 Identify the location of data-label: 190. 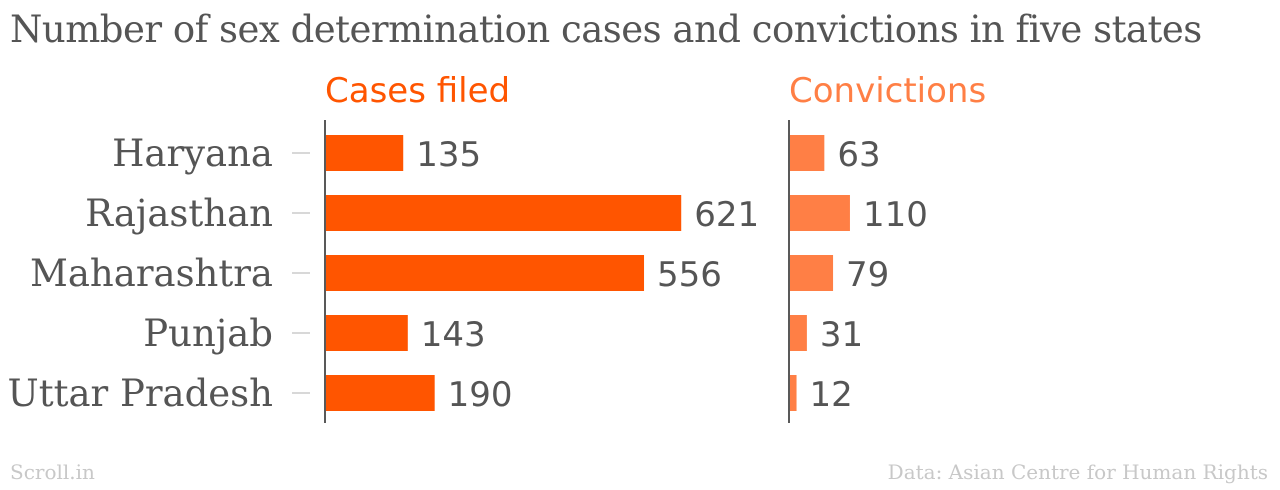
(480, 395).